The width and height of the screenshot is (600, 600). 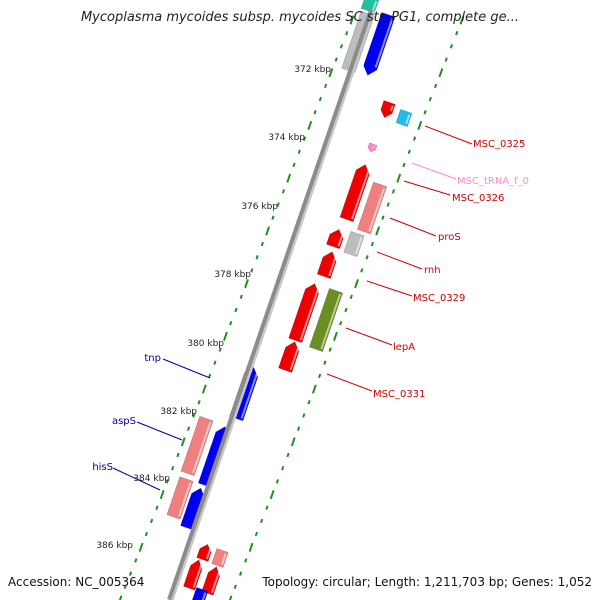 I want to click on gene-msc-0325-shine, so click(x=391, y=108).